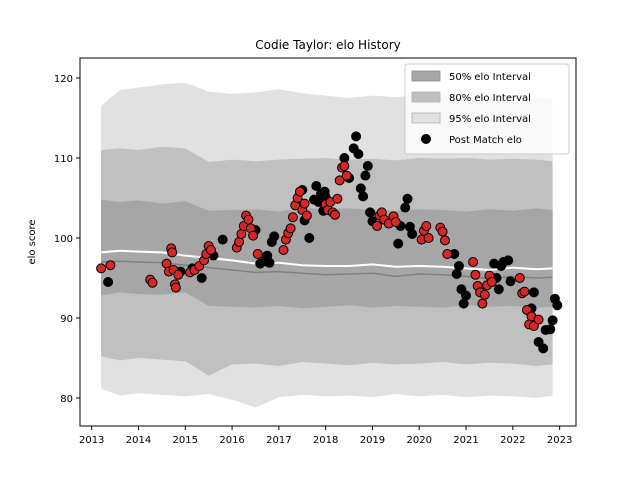 This screenshot has height=480, width=640. Describe the element at coordinates (512, 440) in the screenshot. I see `x-tick-label: 2022` at that location.